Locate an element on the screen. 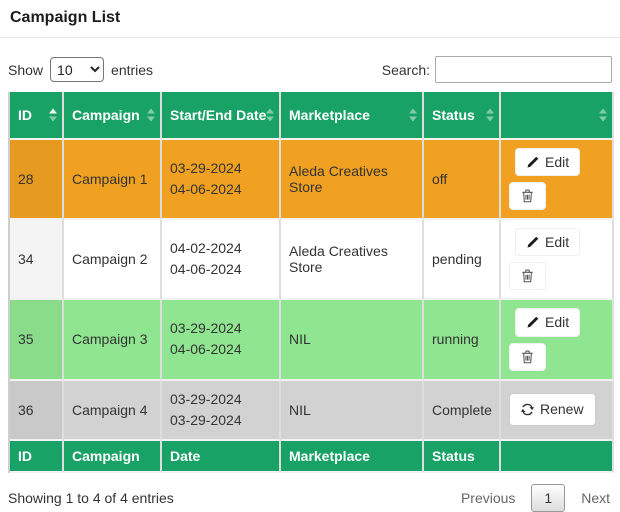 This screenshot has height=512, width=620. renew-button: Renew is located at coordinates (552, 409).